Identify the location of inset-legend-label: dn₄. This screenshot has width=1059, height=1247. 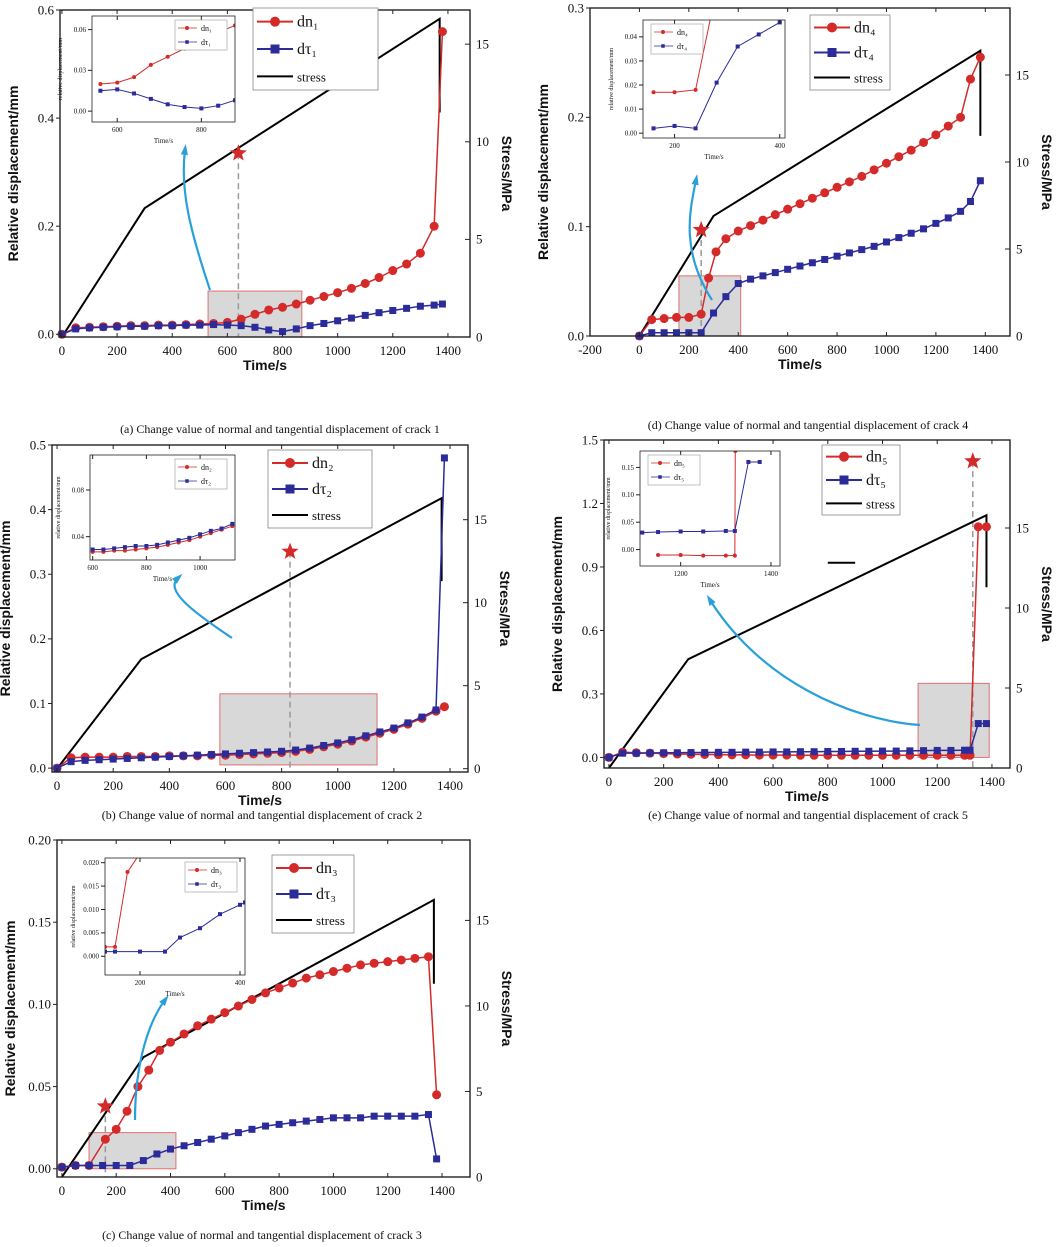
(682, 32).